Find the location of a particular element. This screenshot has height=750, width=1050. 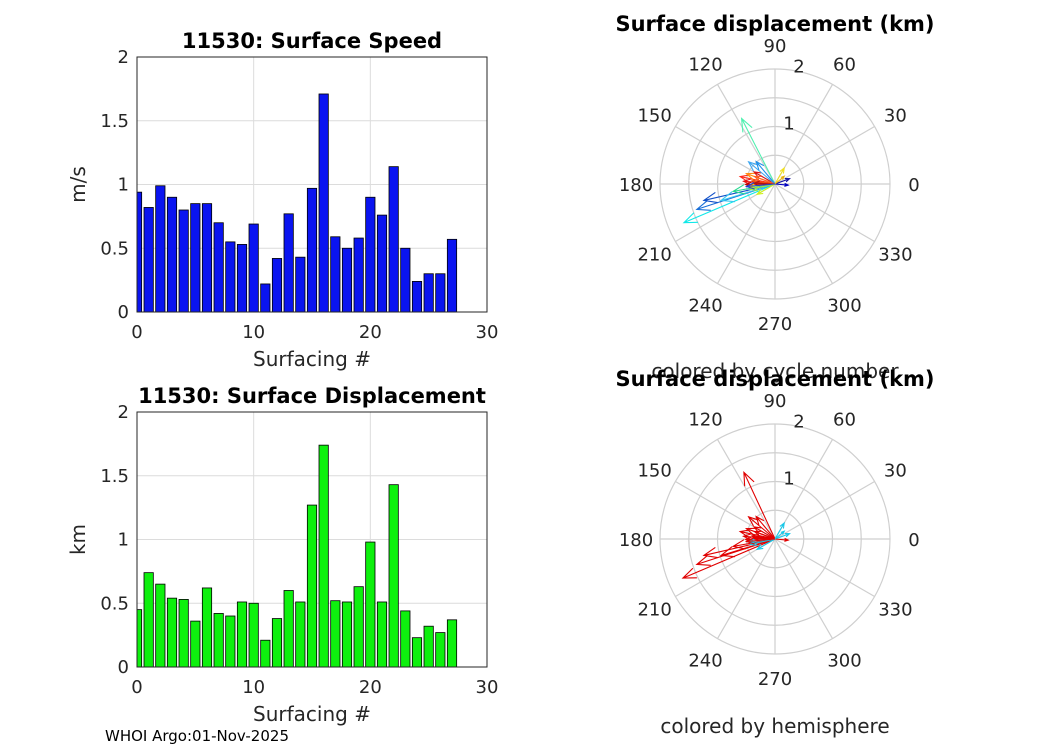

footer-label: WHOI Argo:01-Nov-2025 is located at coordinates (197, 736).